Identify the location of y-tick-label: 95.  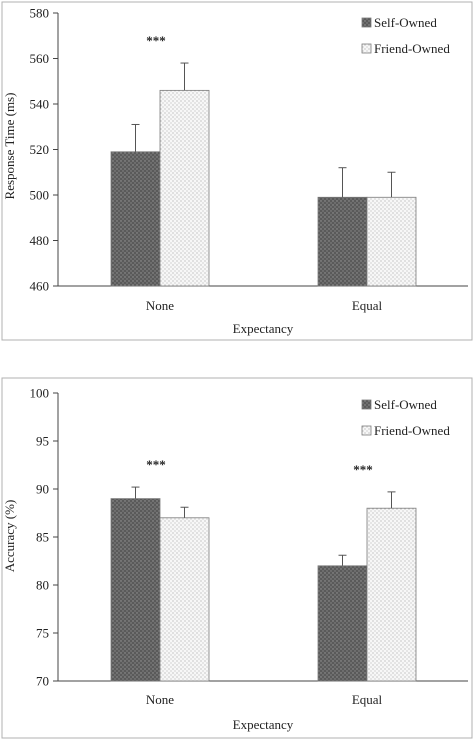
(42, 441).